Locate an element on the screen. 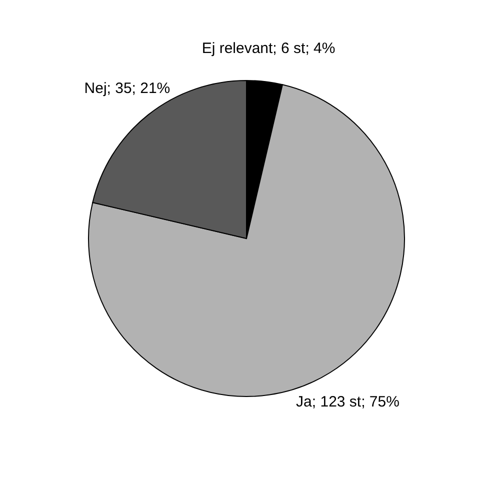 The height and width of the screenshot is (477, 493). slice-label: Ej relevant; 6 st; 4% is located at coordinates (269, 48).